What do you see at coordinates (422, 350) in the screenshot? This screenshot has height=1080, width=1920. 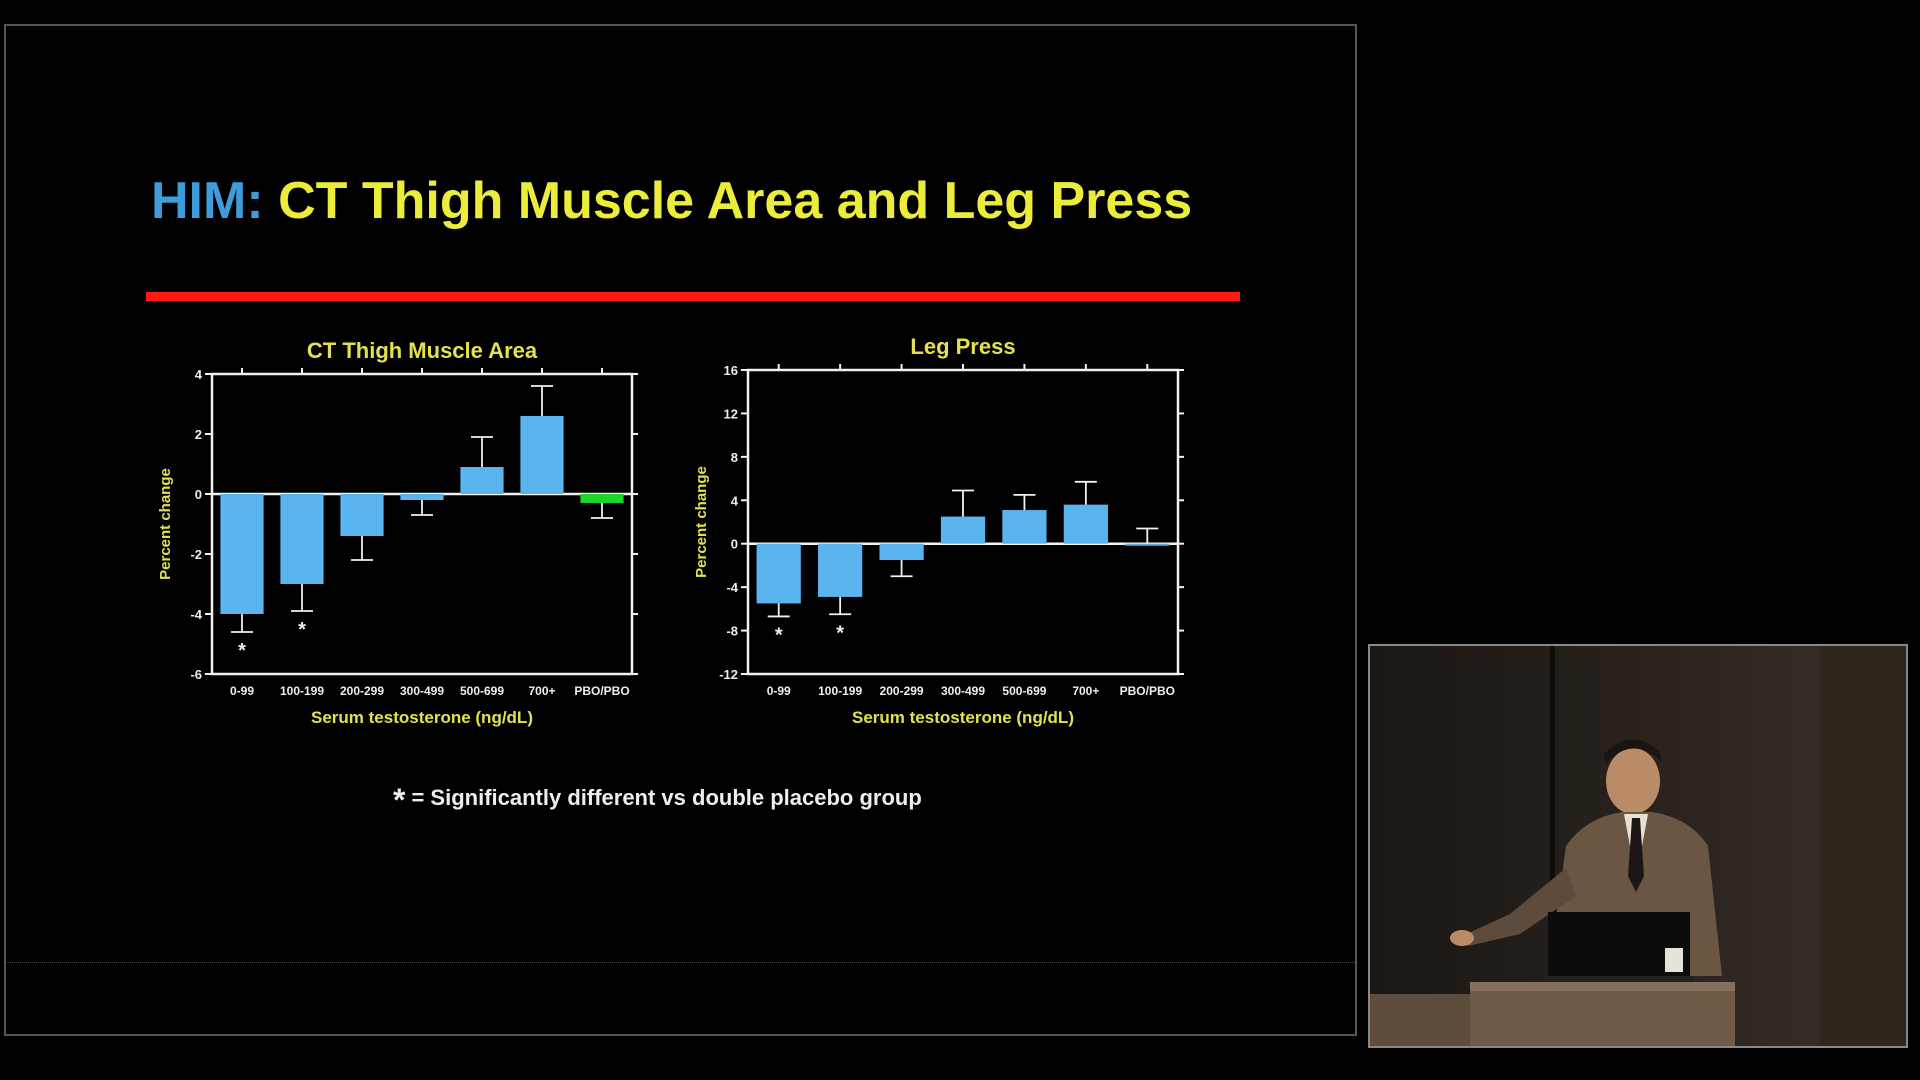 I see `chart-title: CT Thigh Muscle Area` at bounding box center [422, 350].